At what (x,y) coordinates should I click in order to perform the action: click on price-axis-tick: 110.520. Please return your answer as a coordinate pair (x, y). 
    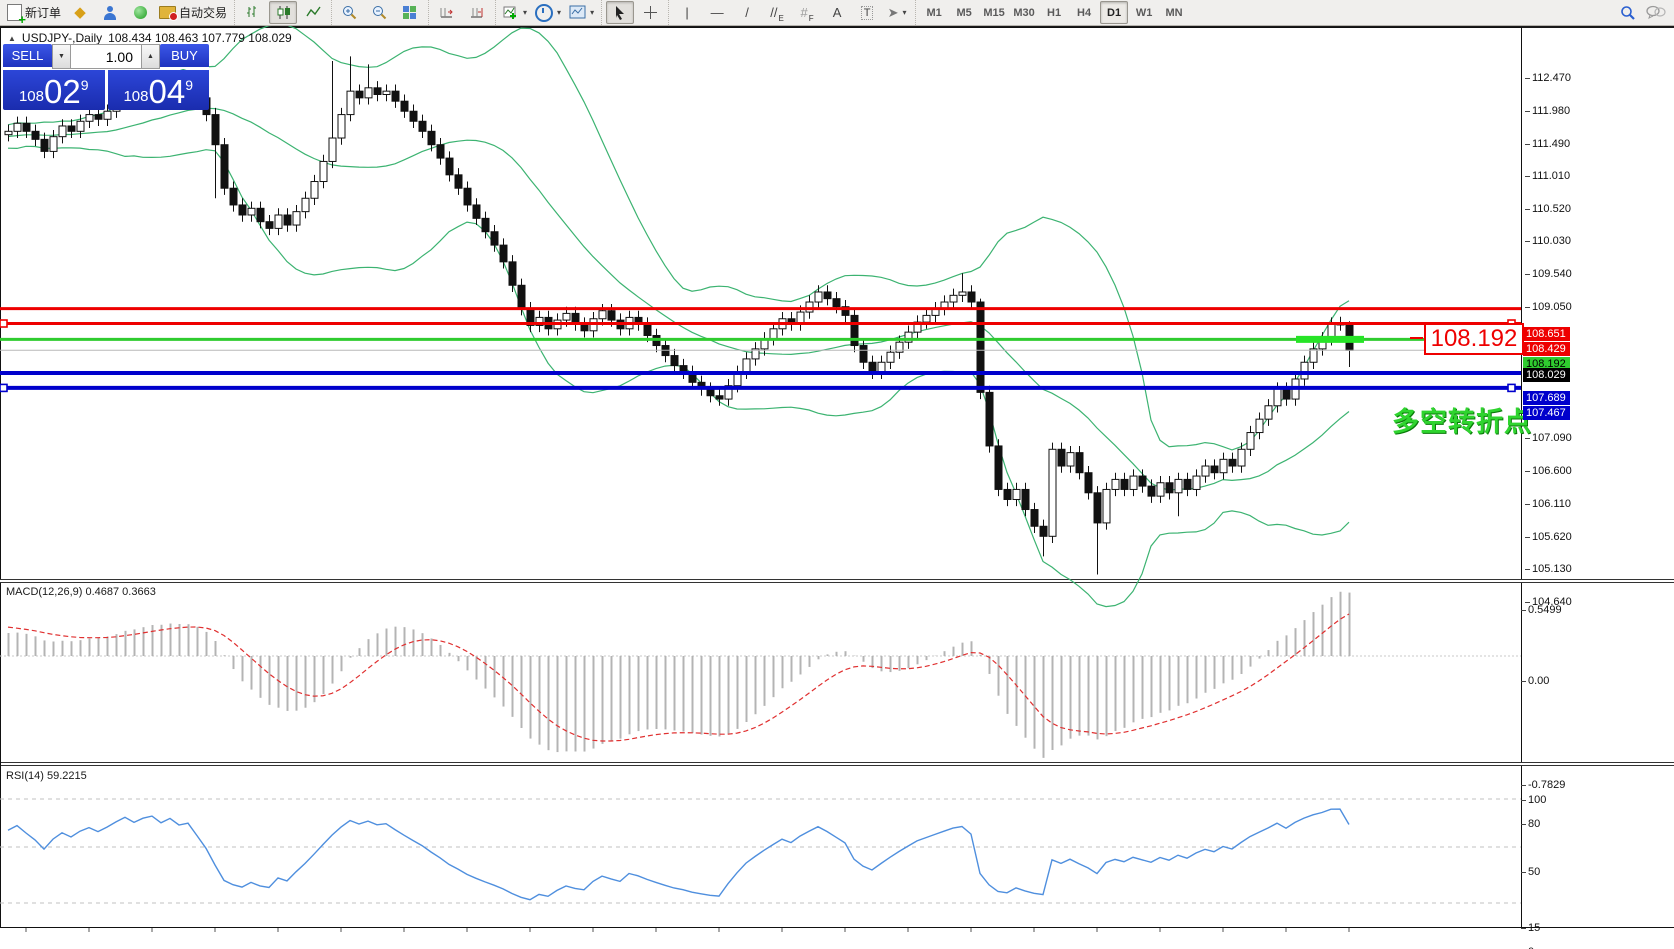
    Looking at the image, I should click on (1548, 208).